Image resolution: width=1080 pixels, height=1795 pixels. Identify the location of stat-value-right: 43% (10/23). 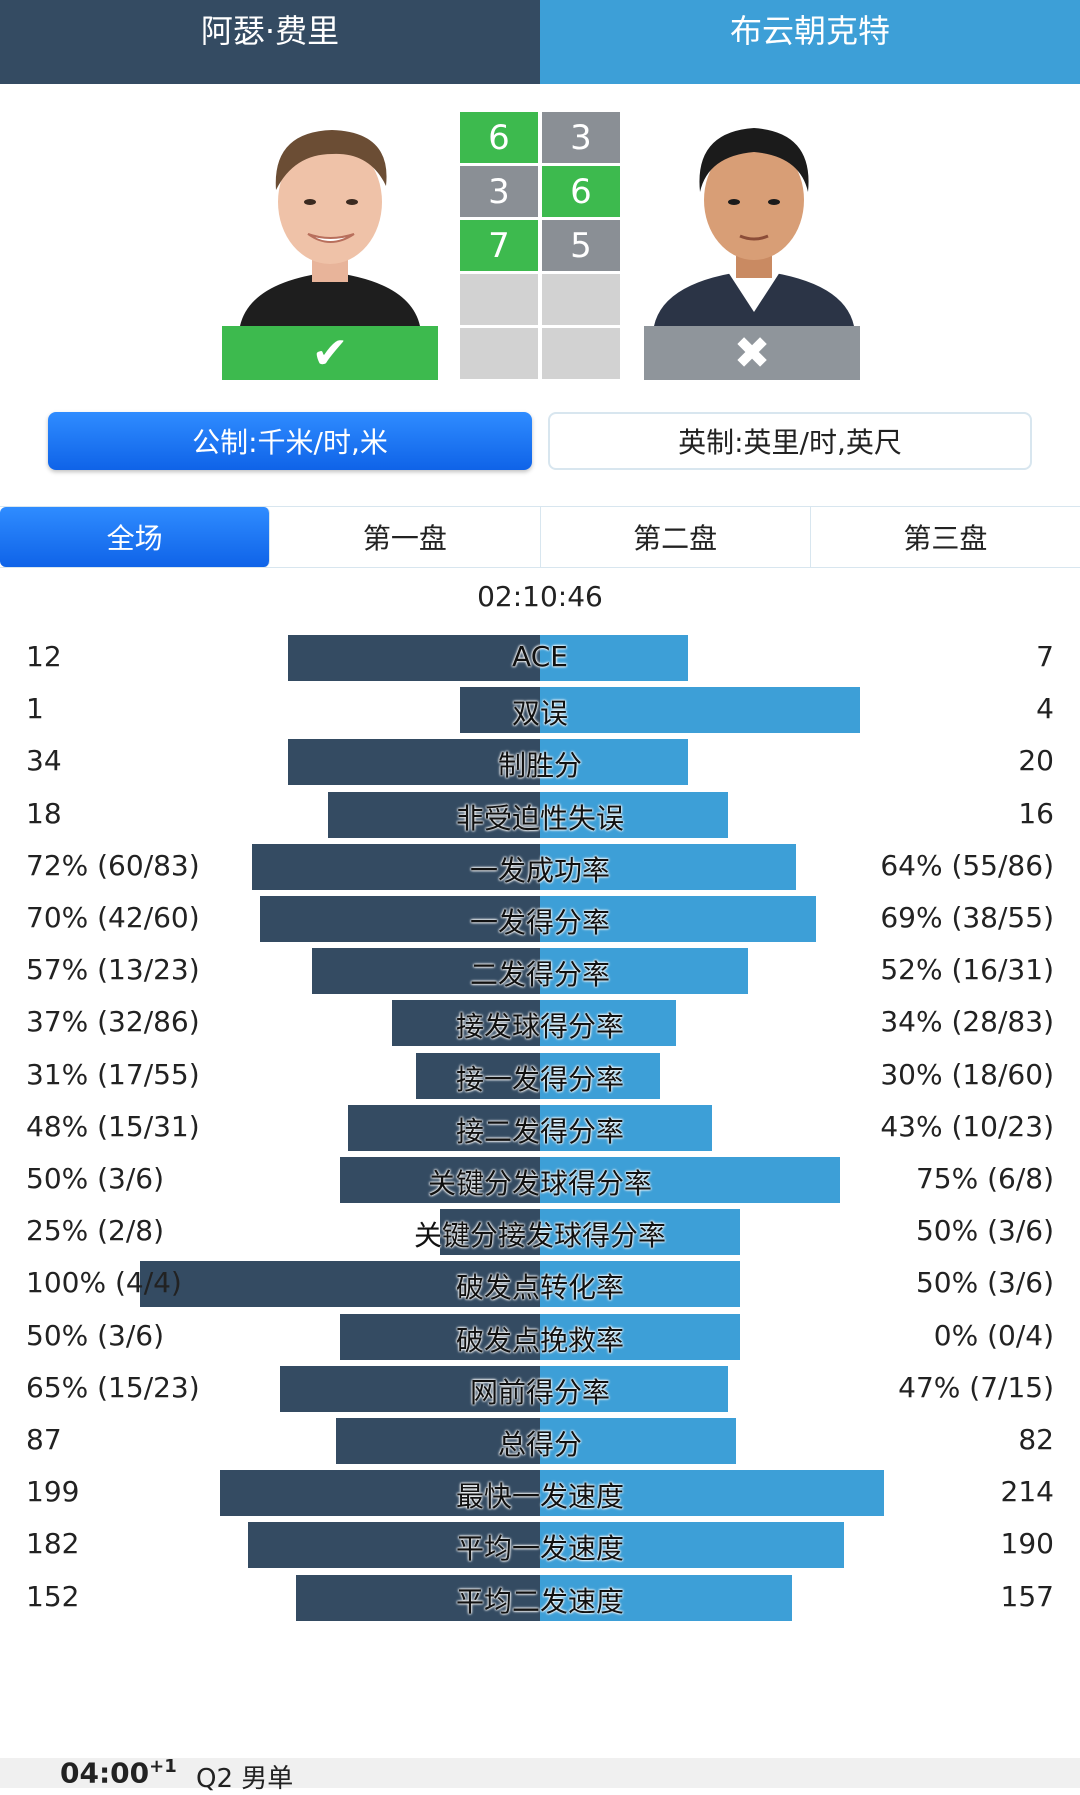
(967, 1126).